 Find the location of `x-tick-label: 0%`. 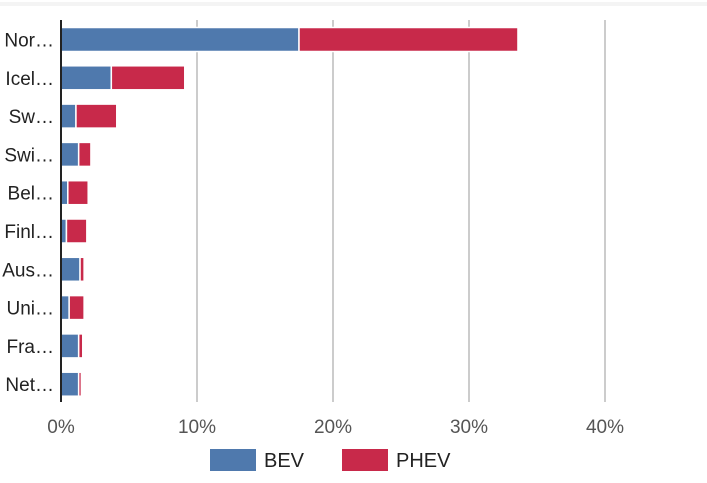

x-tick-label: 0% is located at coordinates (61, 427).